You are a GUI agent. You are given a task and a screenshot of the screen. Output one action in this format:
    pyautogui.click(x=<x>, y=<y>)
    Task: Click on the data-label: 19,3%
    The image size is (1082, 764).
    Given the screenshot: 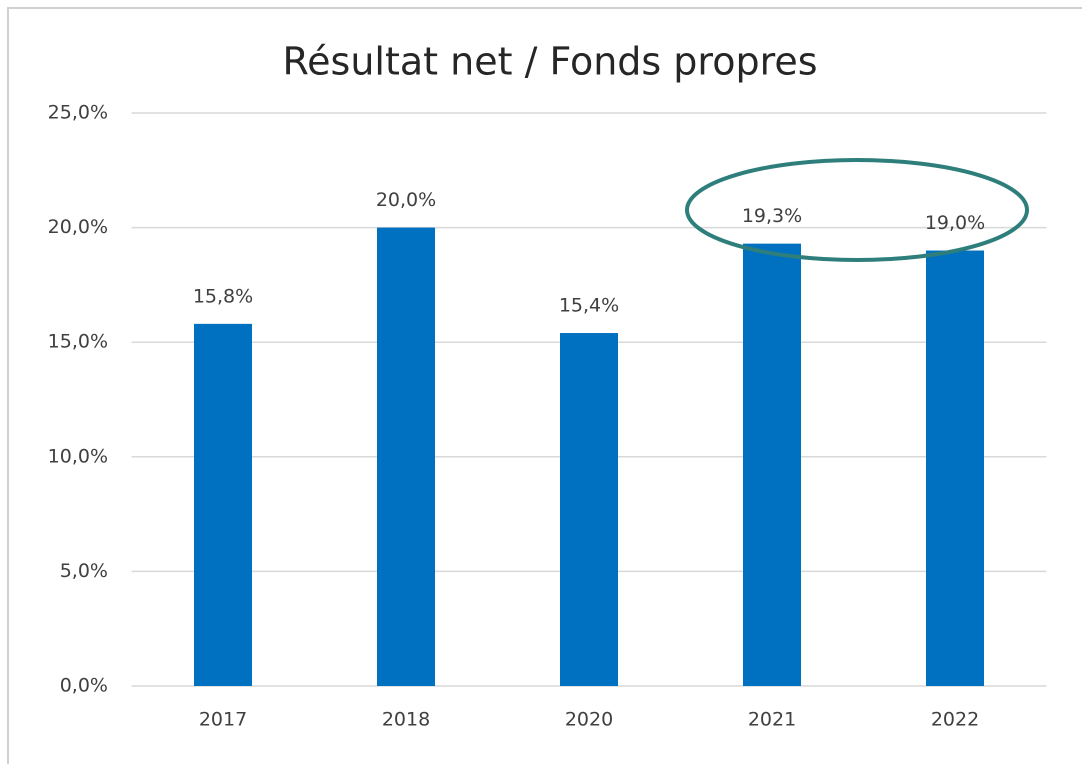 What is the action you would take?
    pyautogui.click(x=772, y=216)
    